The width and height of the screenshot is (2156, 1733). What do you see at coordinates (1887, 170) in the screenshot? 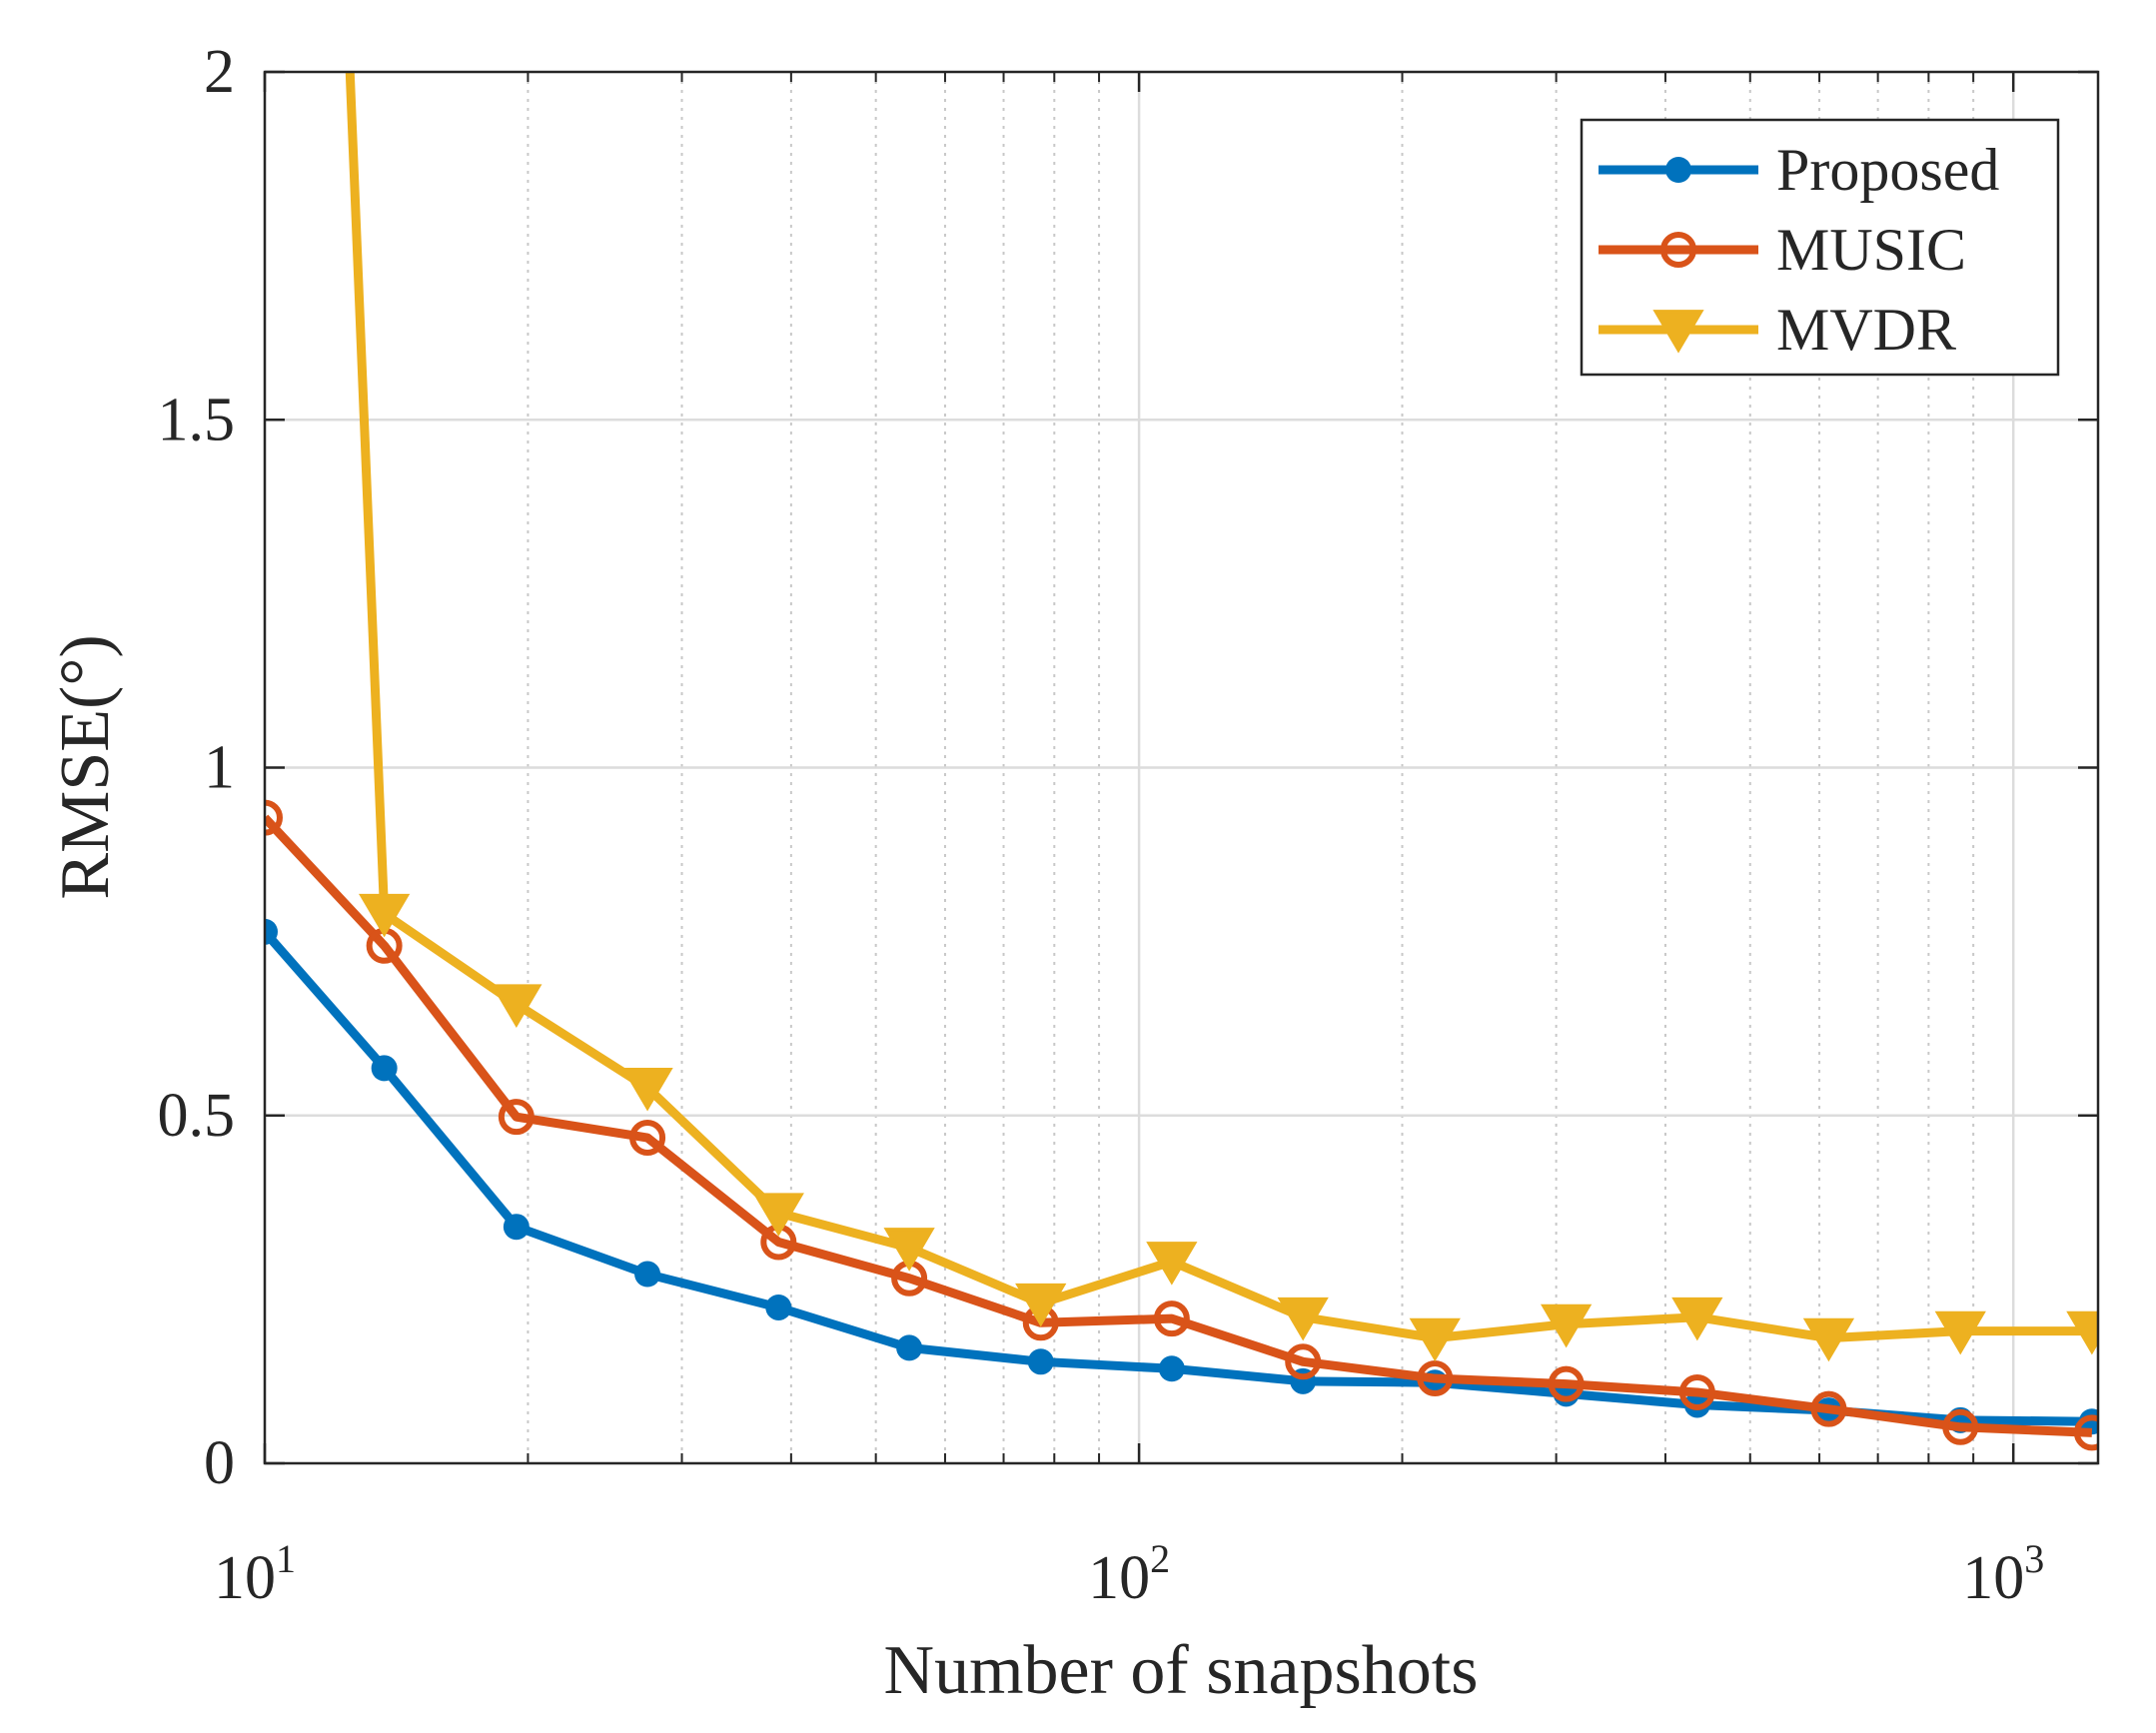
I see `legend-label-proposed: Proposed` at bounding box center [1887, 170].